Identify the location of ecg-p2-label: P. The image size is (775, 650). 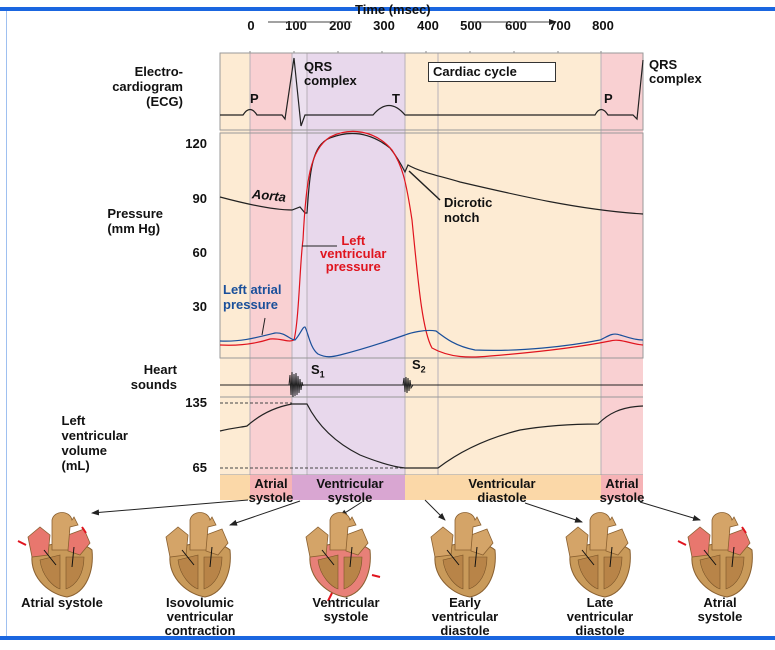
(608, 98).